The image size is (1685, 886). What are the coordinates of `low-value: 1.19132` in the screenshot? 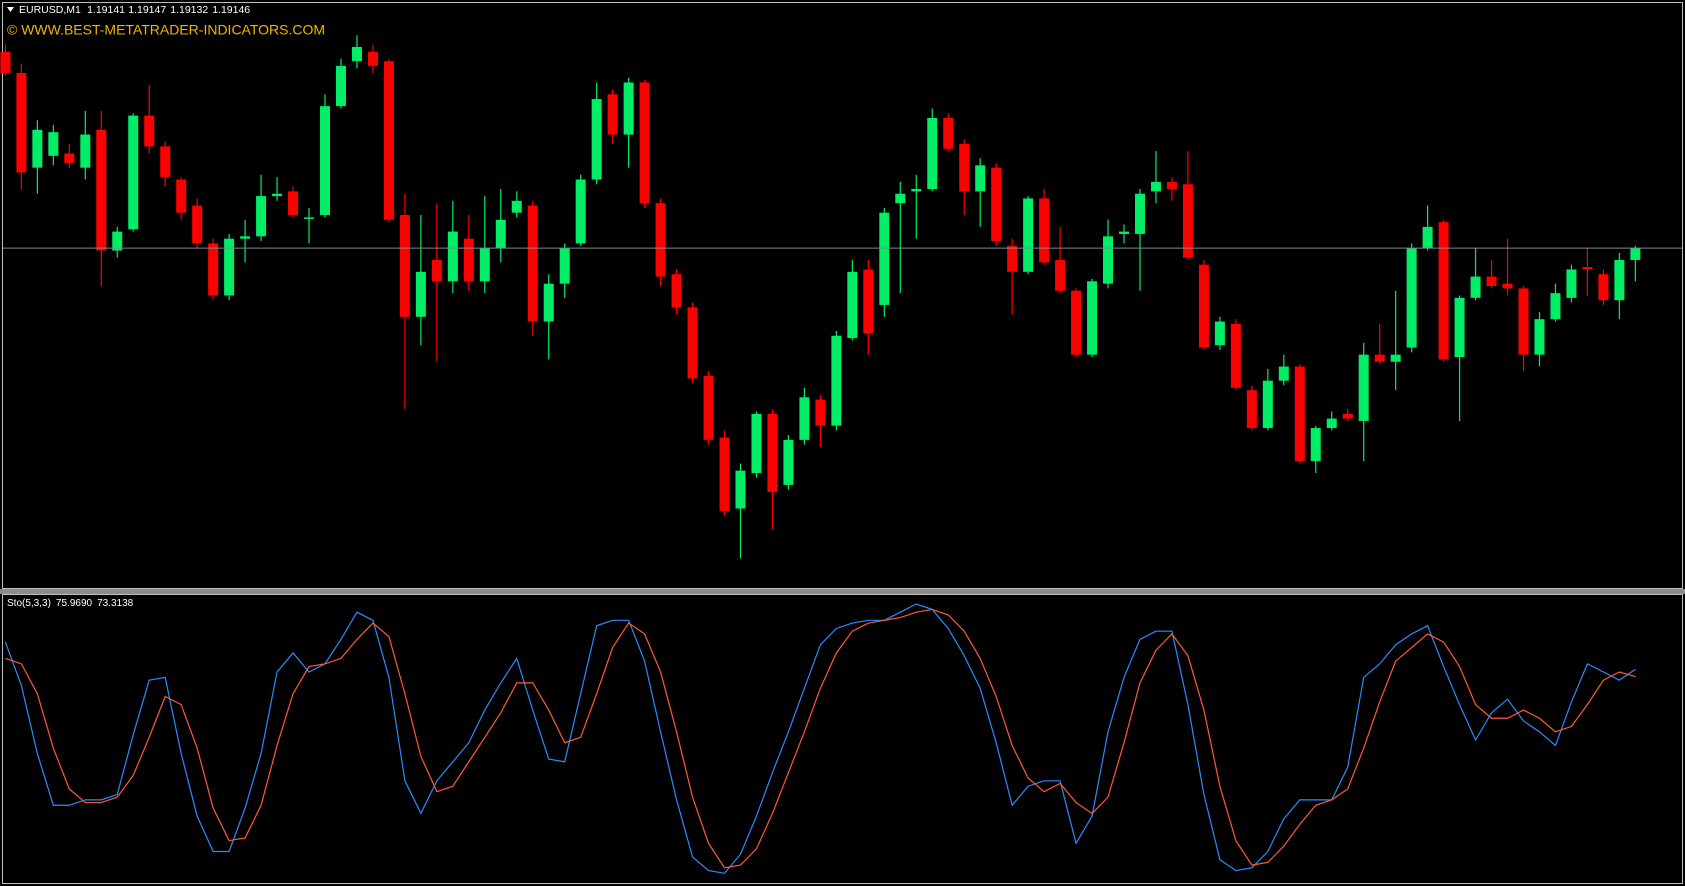 It's located at (189, 10).